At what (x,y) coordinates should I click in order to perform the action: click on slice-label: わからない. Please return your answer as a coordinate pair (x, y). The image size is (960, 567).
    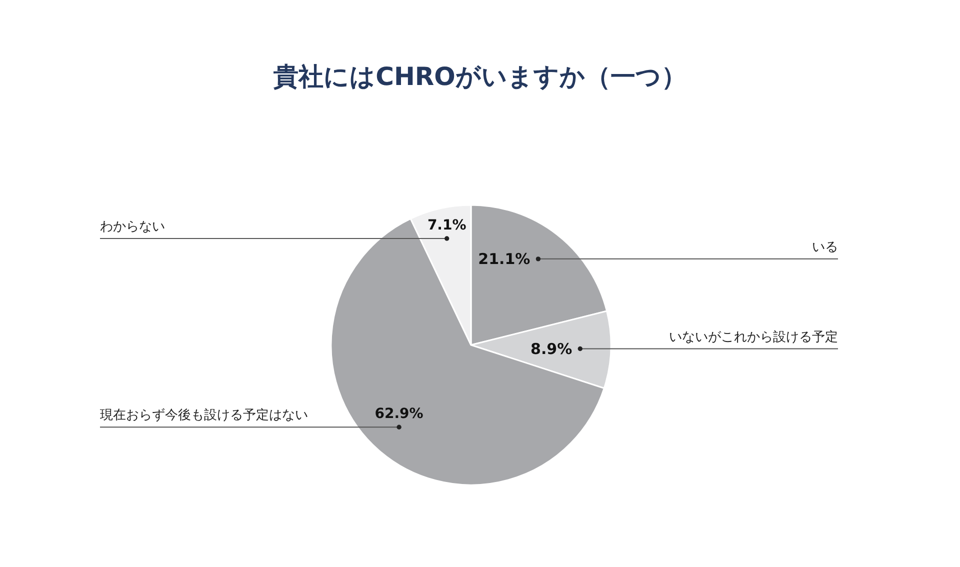
    Looking at the image, I should click on (132, 227).